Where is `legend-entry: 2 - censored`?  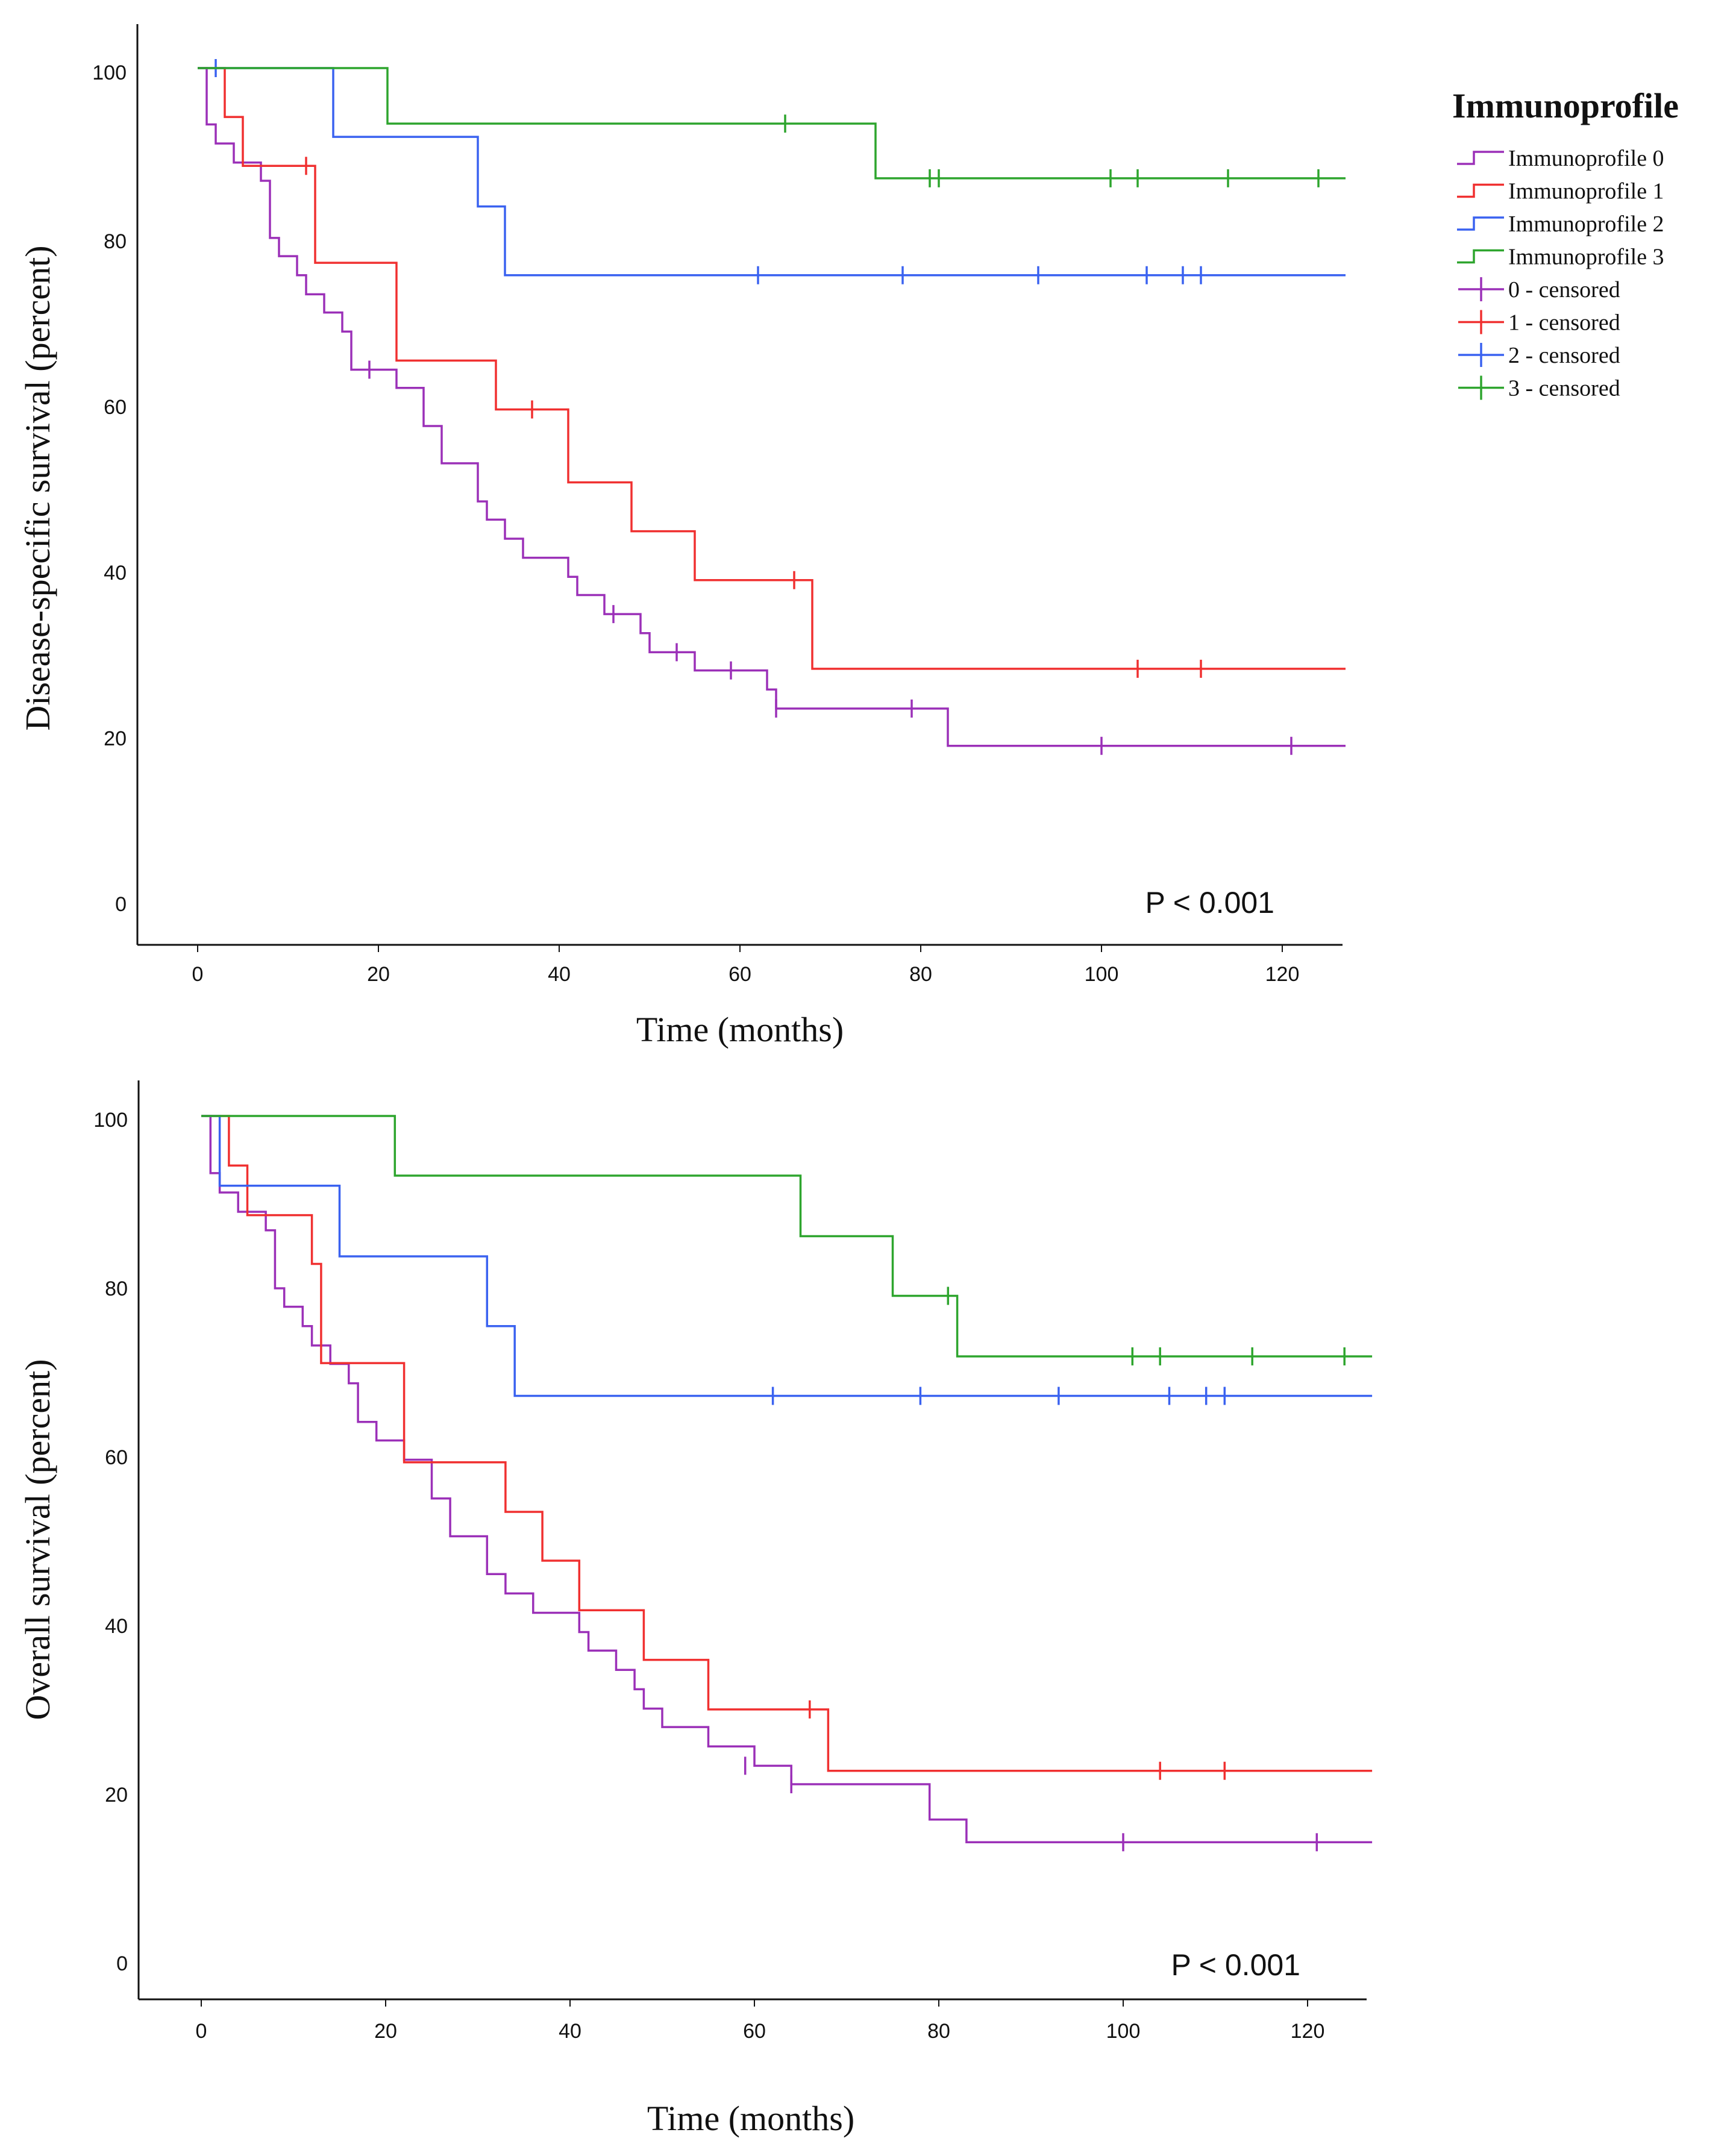 legend-entry: 2 - censored is located at coordinates (1539, 356).